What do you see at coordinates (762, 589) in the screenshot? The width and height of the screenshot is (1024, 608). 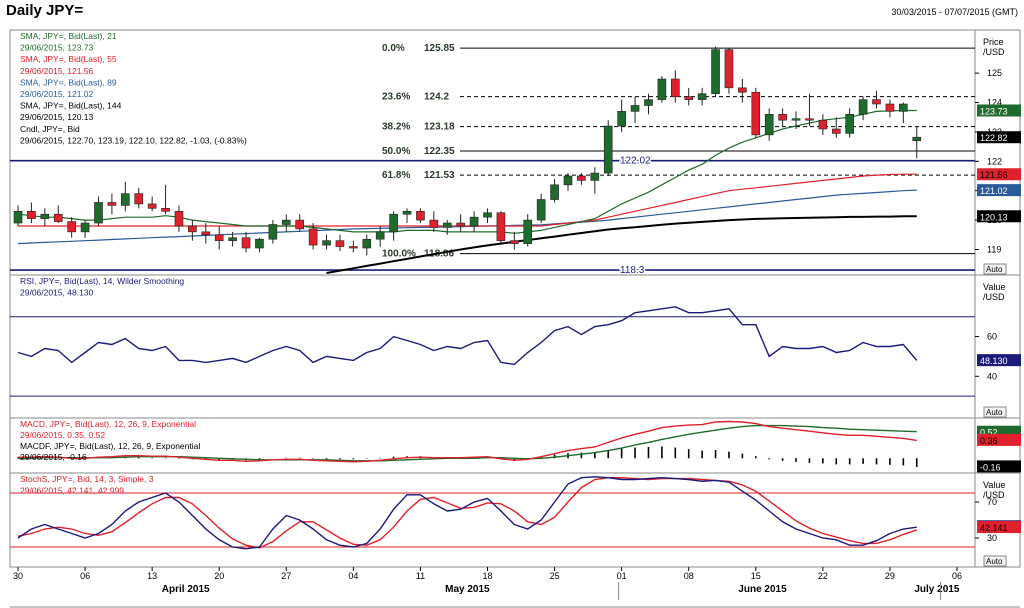 I see `month-label: June 2015` at bounding box center [762, 589].